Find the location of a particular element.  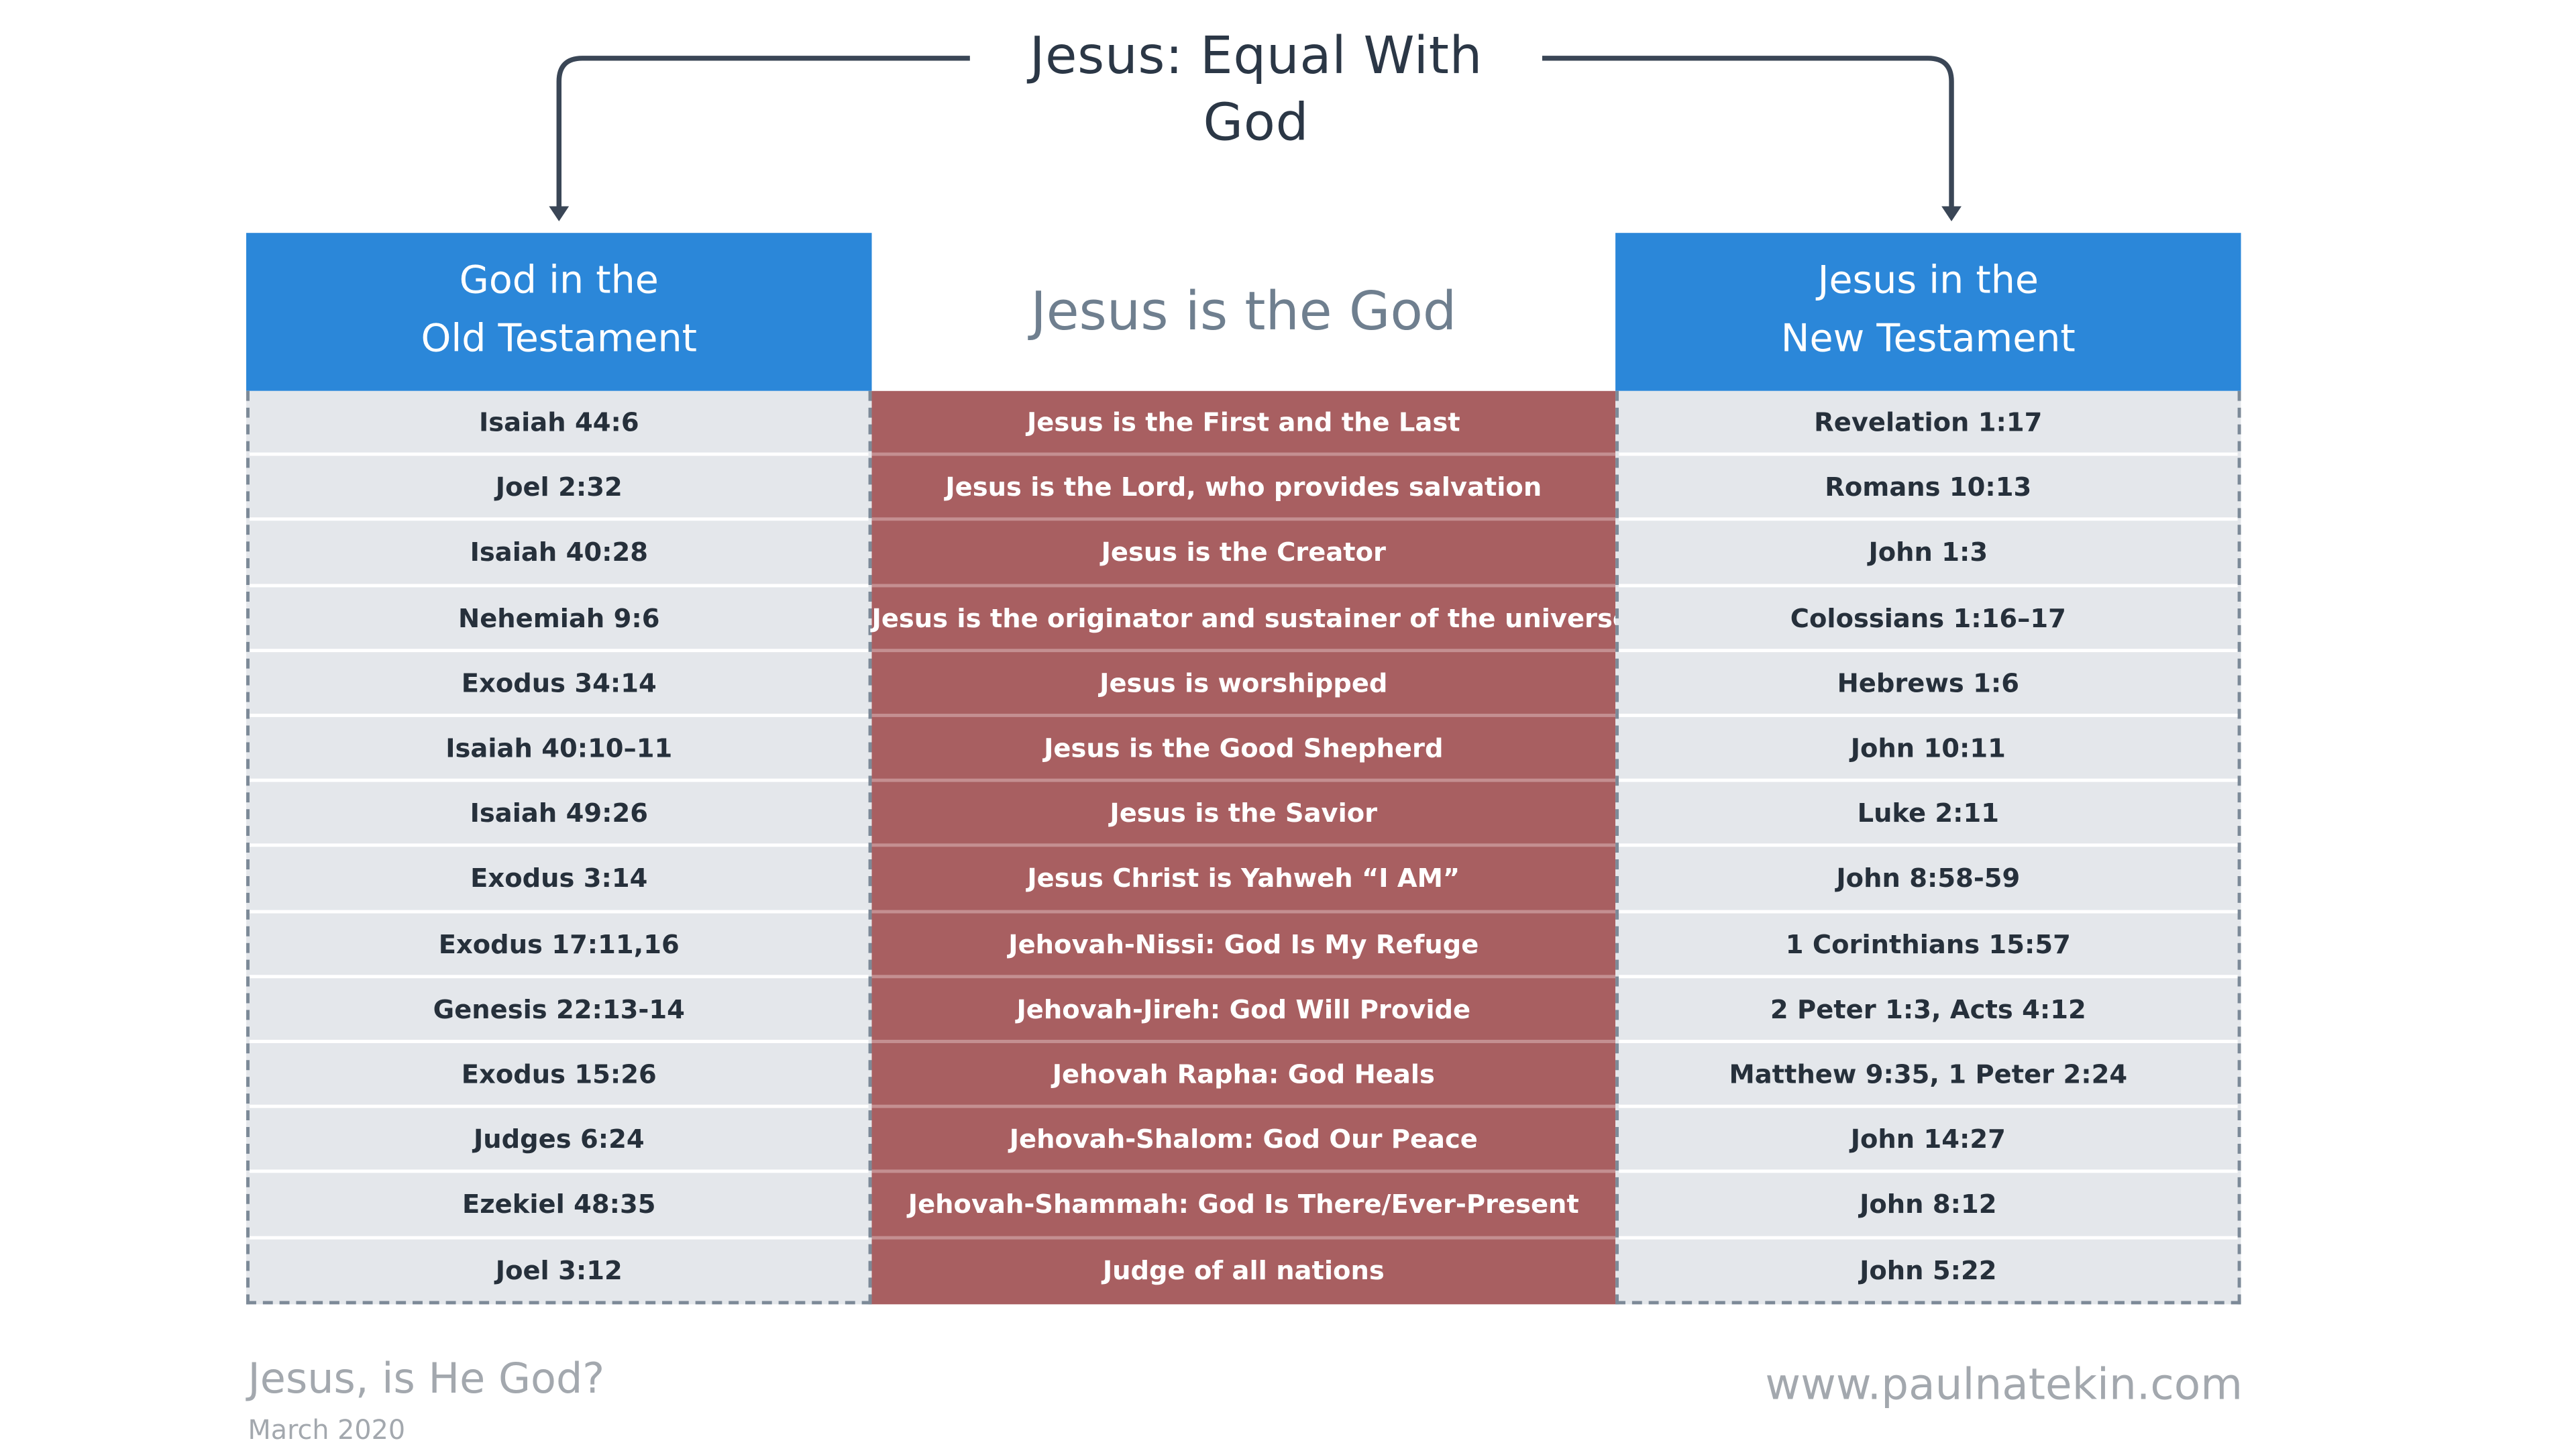

nt-reference: 1 Corinthians 15:57 is located at coordinates (1928, 945).